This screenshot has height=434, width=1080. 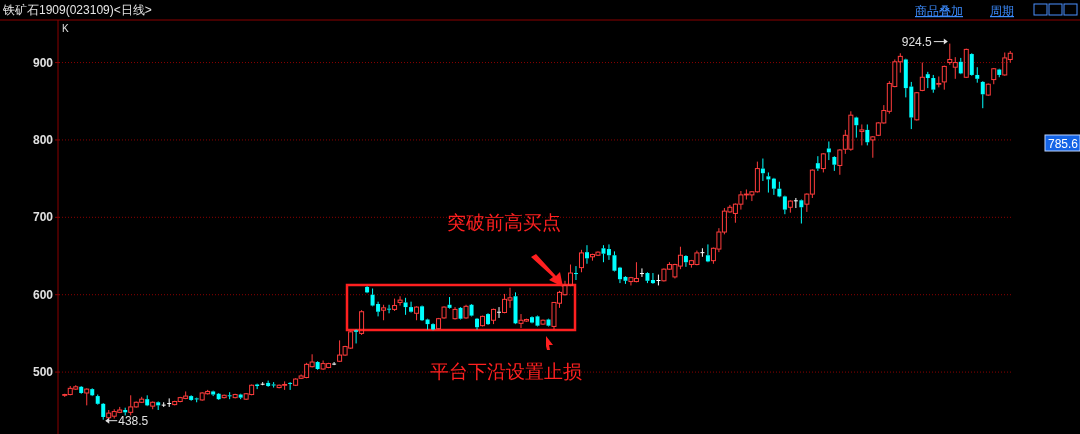 What do you see at coordinates (43, 62) in the screenshot?
I see `y-tick-label: 900` at bounding box center [43, 62].